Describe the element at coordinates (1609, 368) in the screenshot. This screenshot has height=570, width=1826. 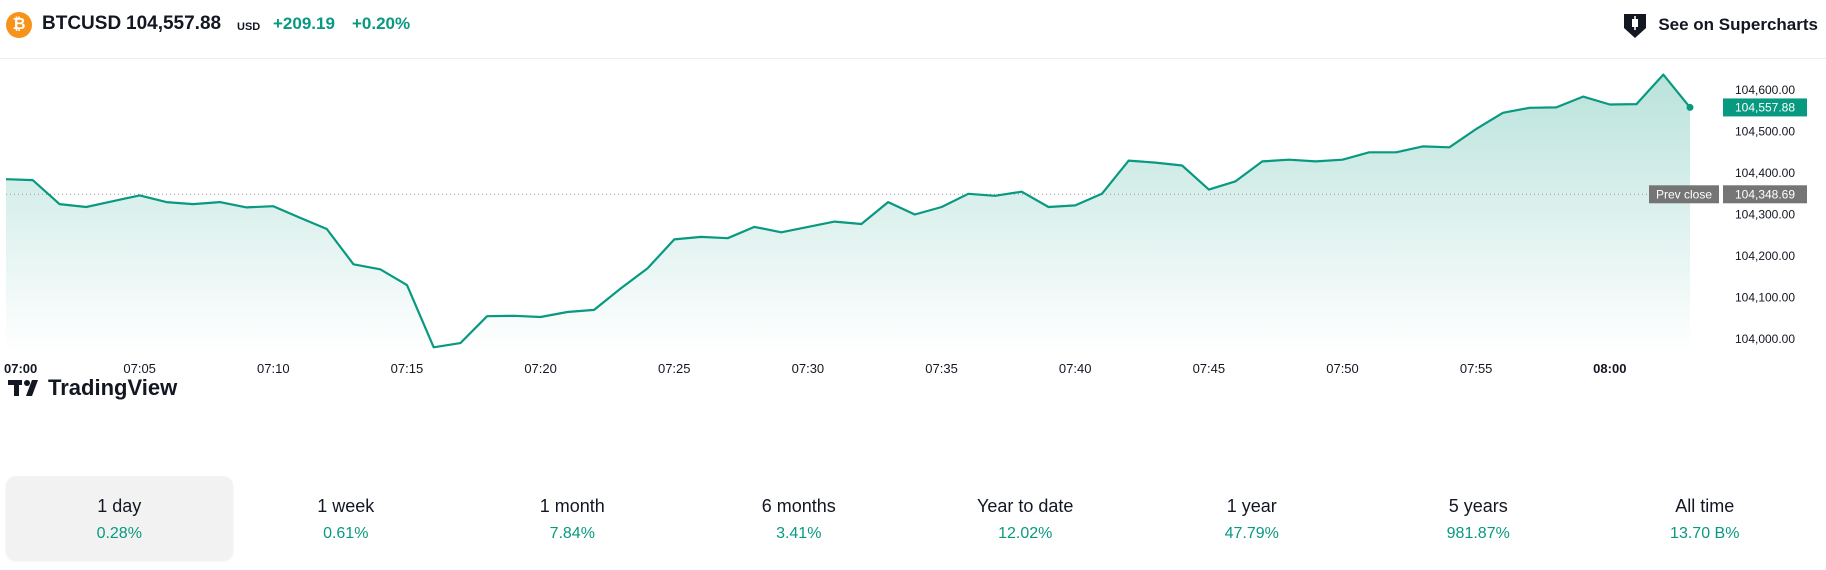
I see `x-tick-label: 08:00` at that location.